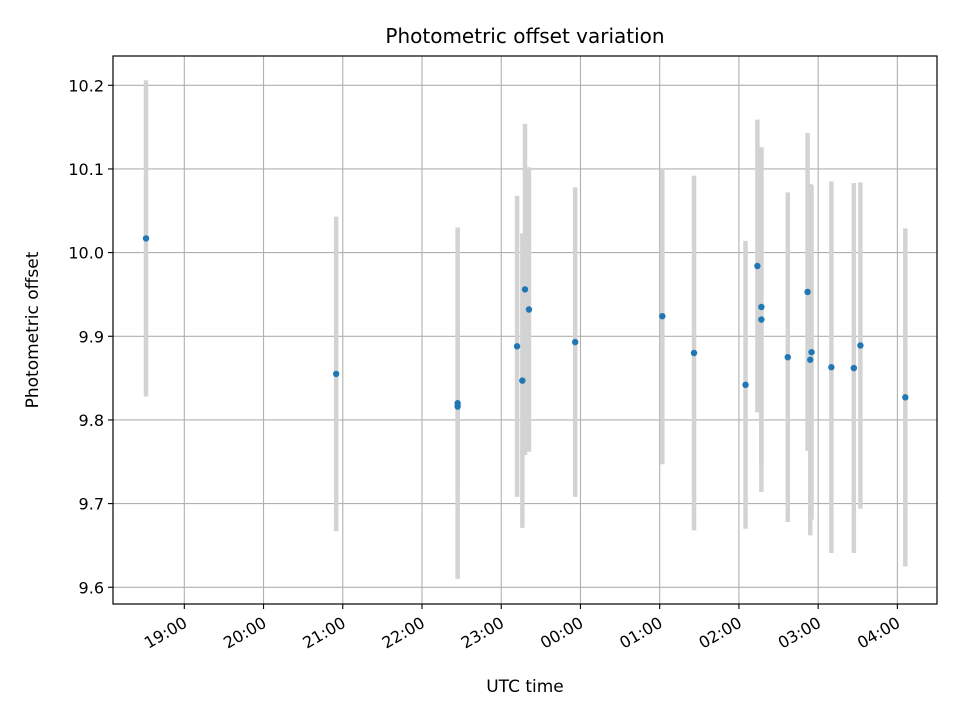 Image resolution: width=960 pixels, height=720 pixels. Describe the element at coordinates (91, 336) in the screenshot. I see `y-tick-label: 9.9` at that location.